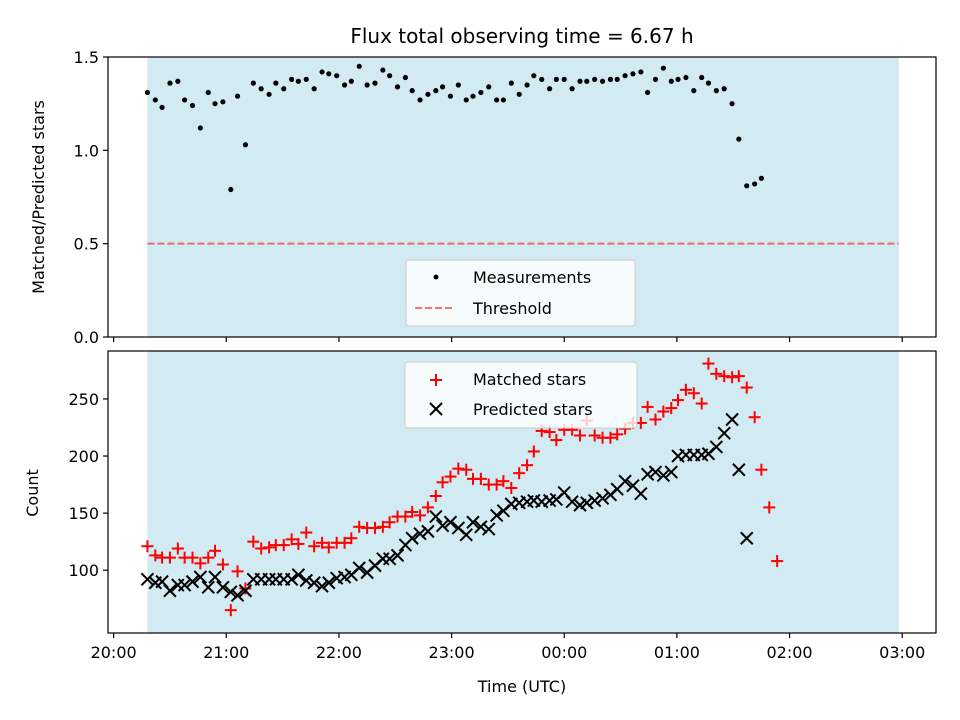 Image resolution: width=960 pixels, height=720 pixels. Describe the element at coordinates (91, 197) in the screenshot. I see `top-y-ticks: 0.0 0.5 1.0 1.5` at that location.